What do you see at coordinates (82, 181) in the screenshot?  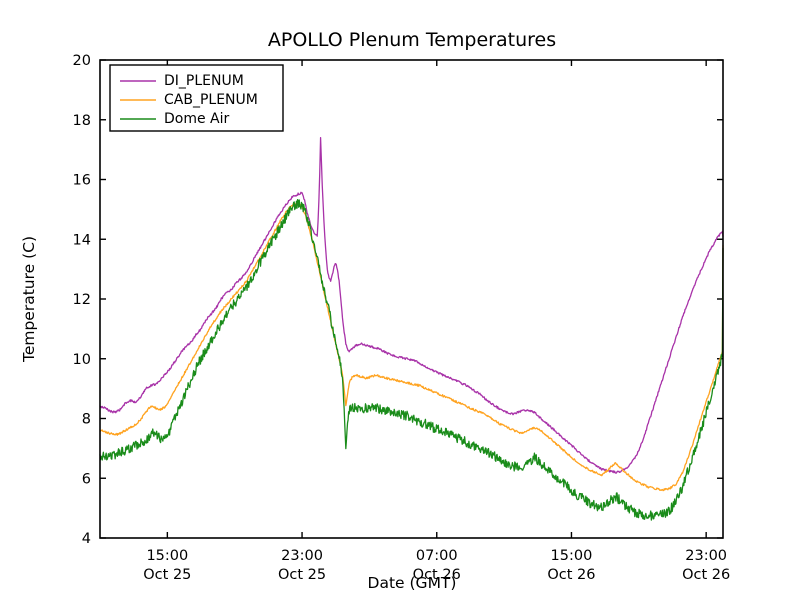 I see `y-tick-label: 16` at bounding box center [82, 181].